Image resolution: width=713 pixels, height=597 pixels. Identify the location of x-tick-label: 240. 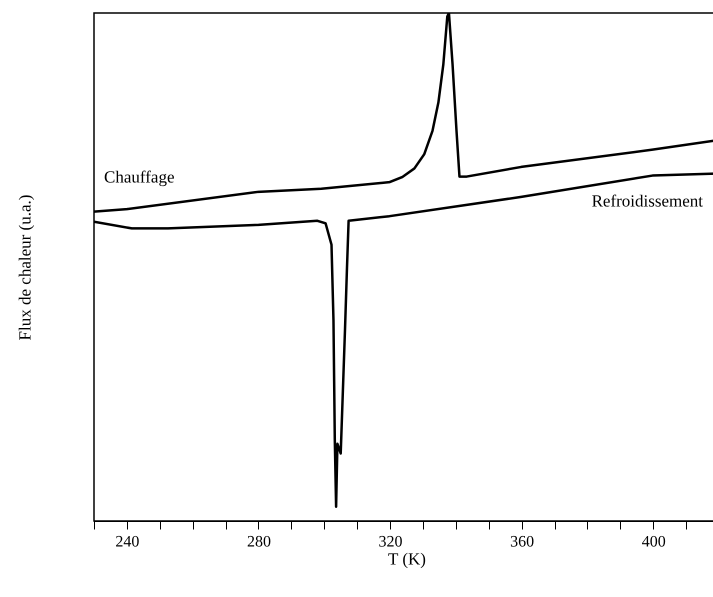
(127, 542).